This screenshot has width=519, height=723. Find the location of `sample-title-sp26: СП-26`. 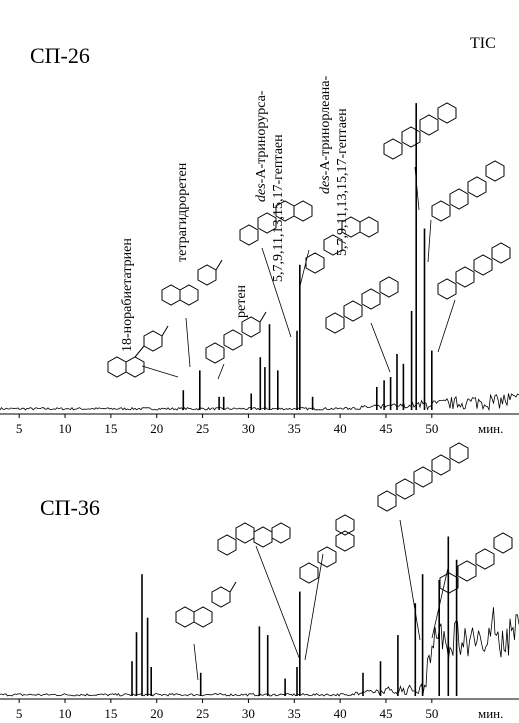

sample-title-sp26: СП-26 is located at coordinates (60, 55).